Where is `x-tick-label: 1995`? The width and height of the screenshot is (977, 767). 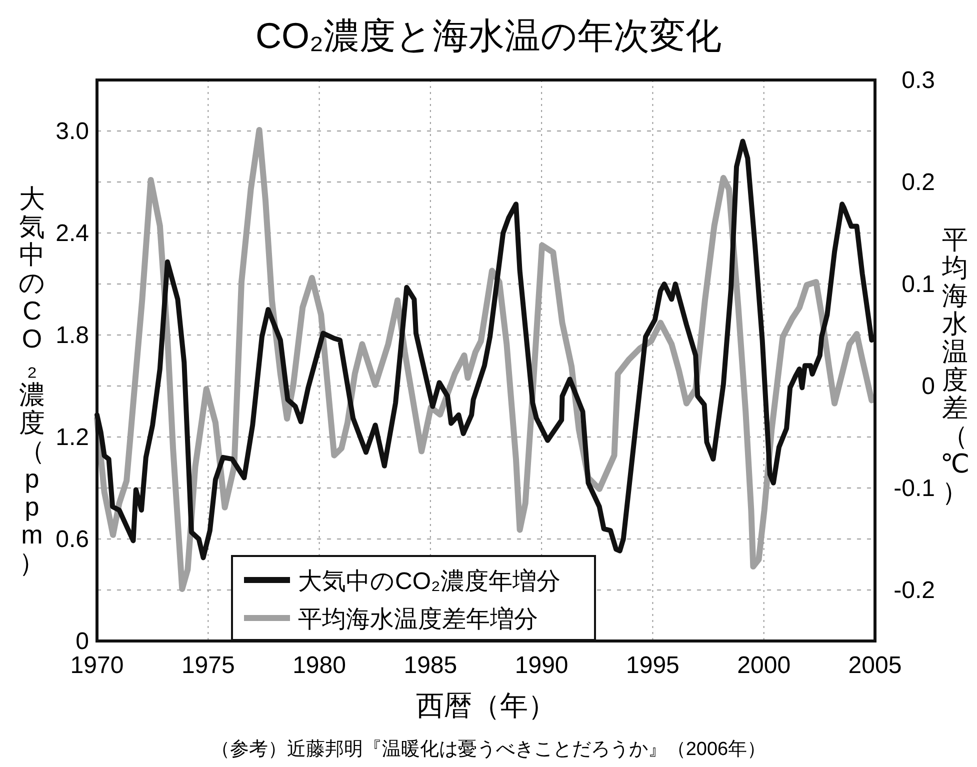
x-tick-label: 1995 is located at coordinates (653, 665).